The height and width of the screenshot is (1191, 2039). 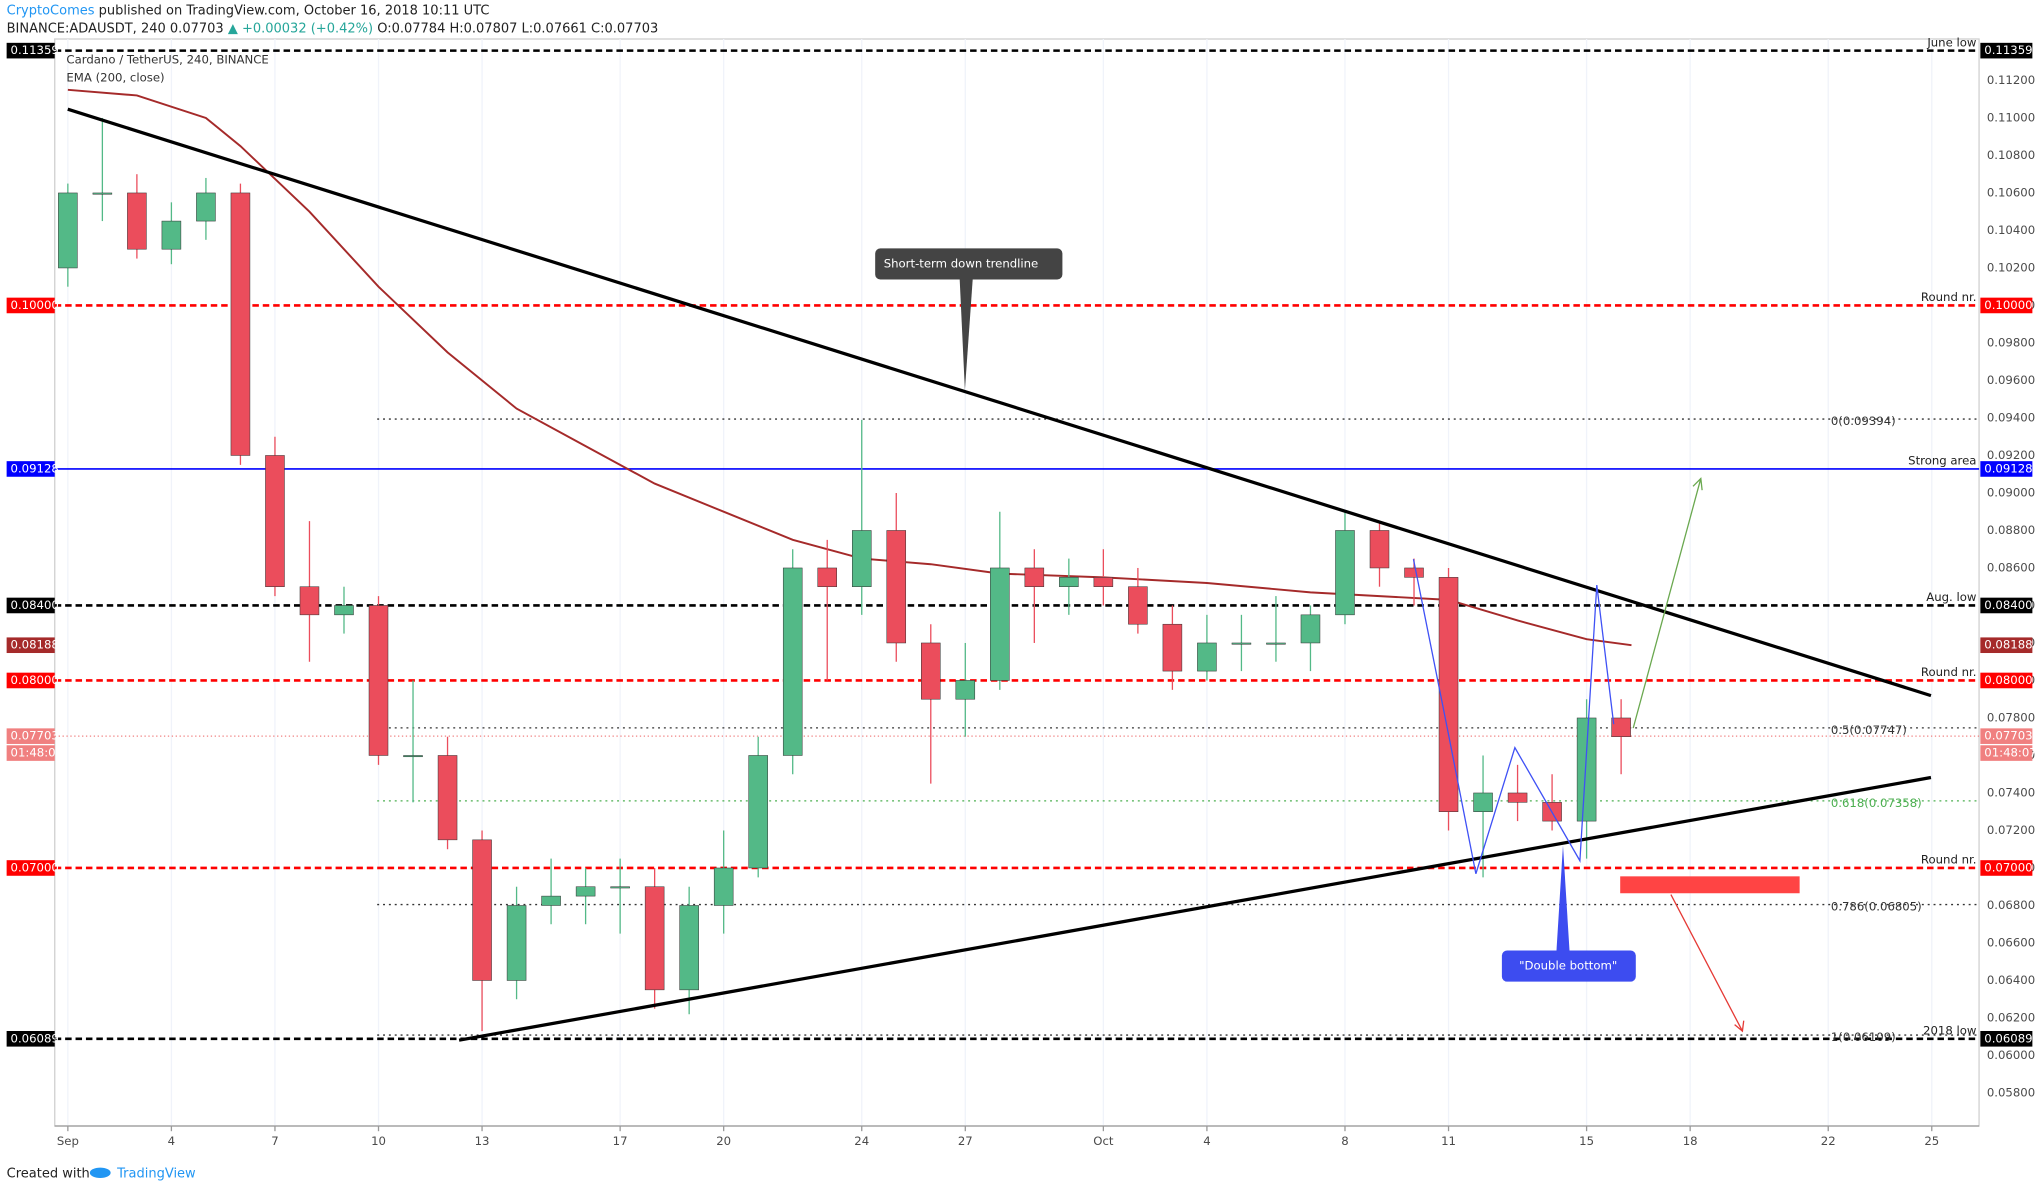 I want to click on fib-label: 0.618(0.07358), so click(x=1876, y=803).